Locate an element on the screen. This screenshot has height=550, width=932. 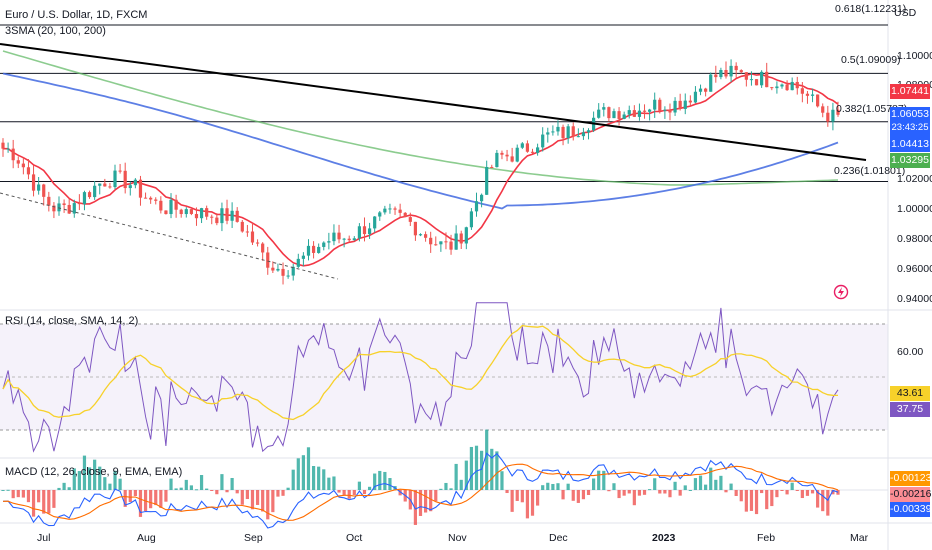
currency-label: USD is located at coordinates (905, 13).